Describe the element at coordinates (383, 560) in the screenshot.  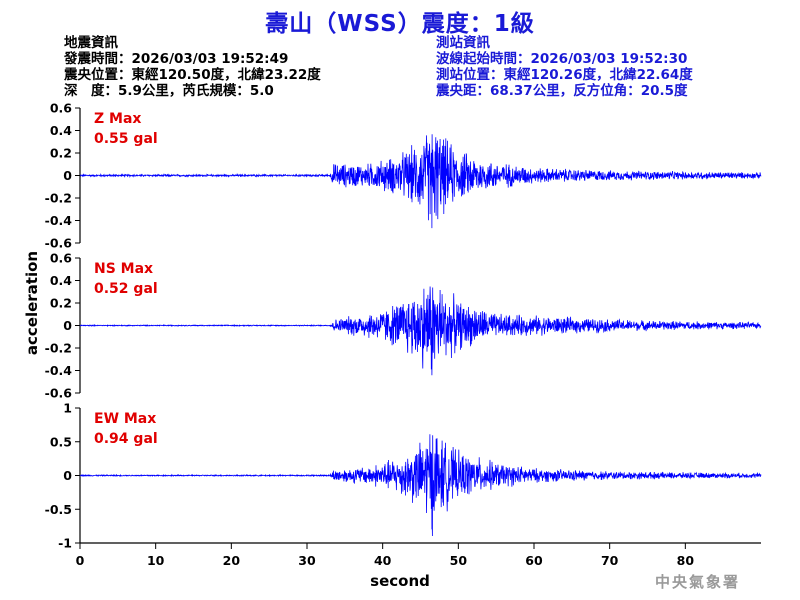
I see `x-tick-label: 40` at that location.